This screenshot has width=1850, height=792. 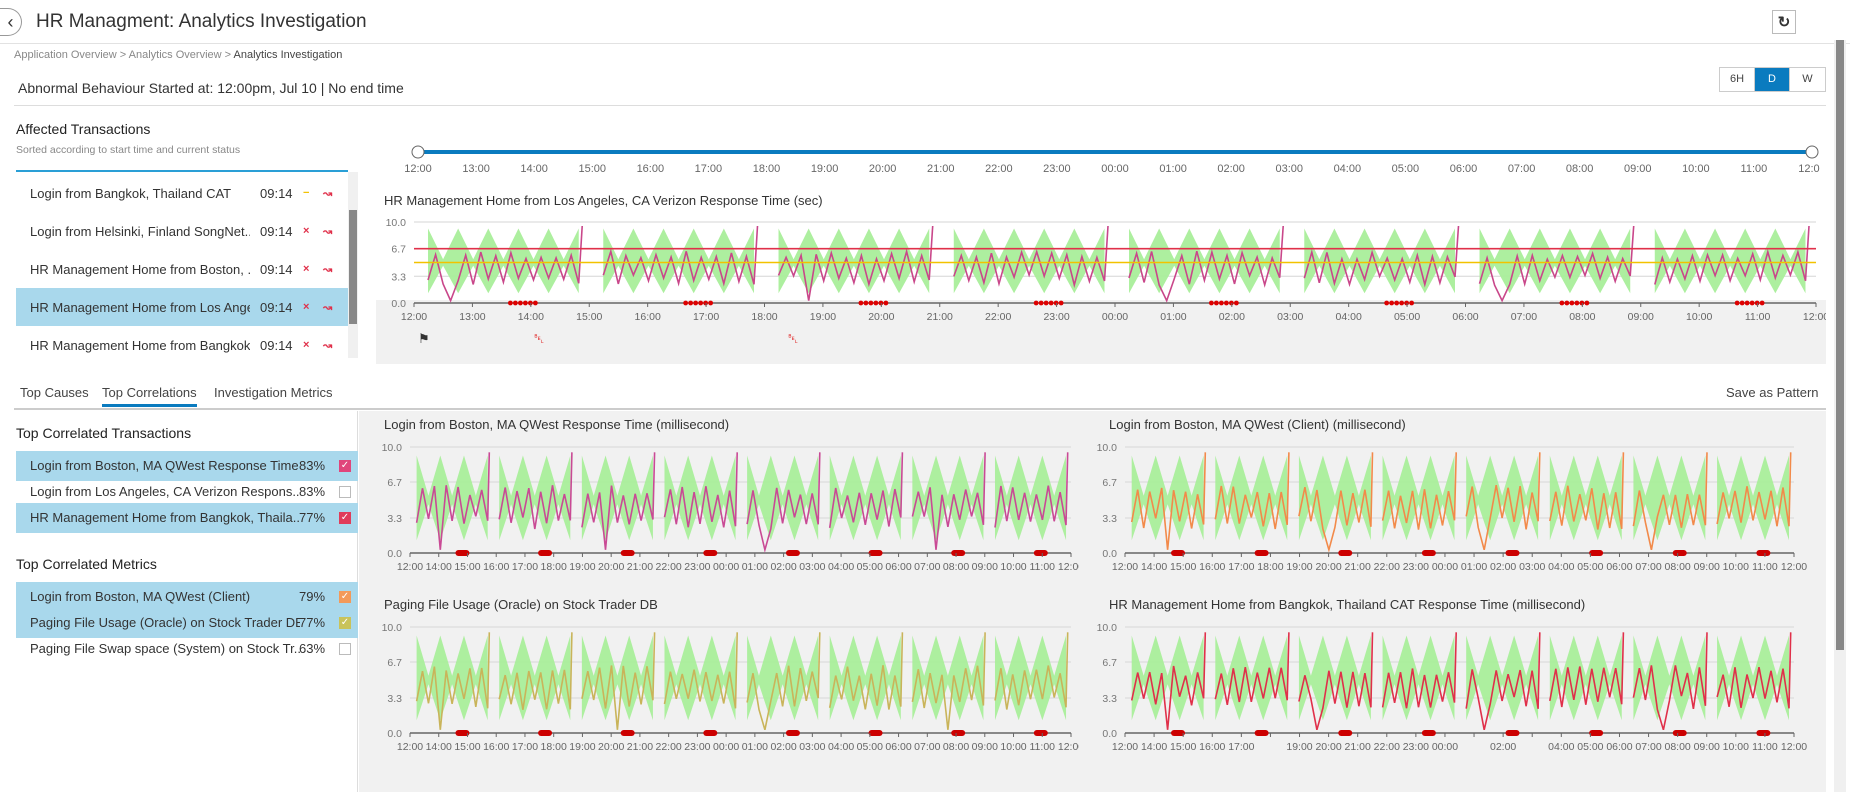 I want to click on x-tick-label: 02:00, so click(x=783, y=747).